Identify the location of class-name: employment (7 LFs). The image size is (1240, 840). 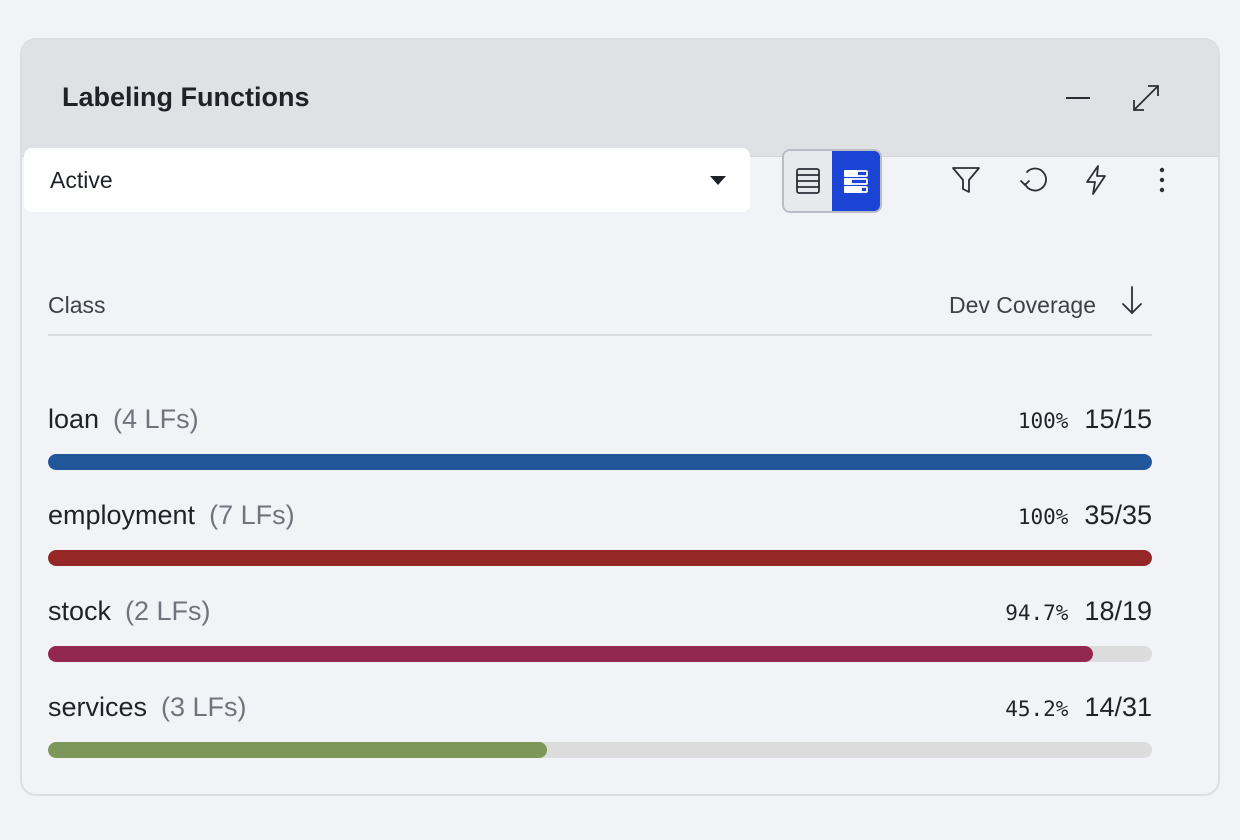
(171, 515).